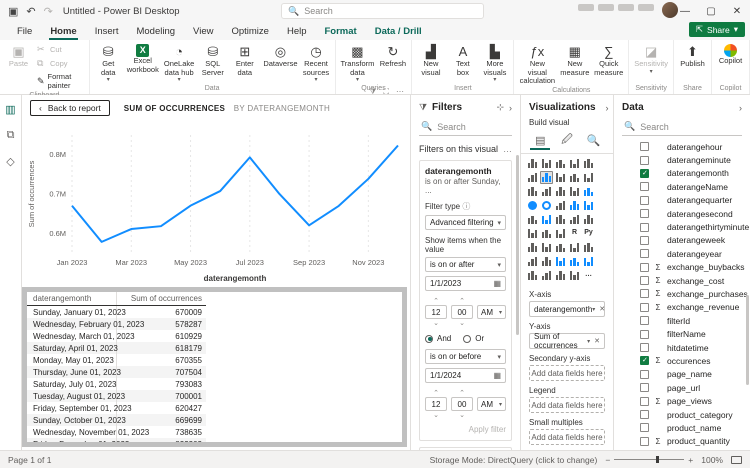  I want to click on table-header-daterangemonth: daterangemonth, so click(72, 299).